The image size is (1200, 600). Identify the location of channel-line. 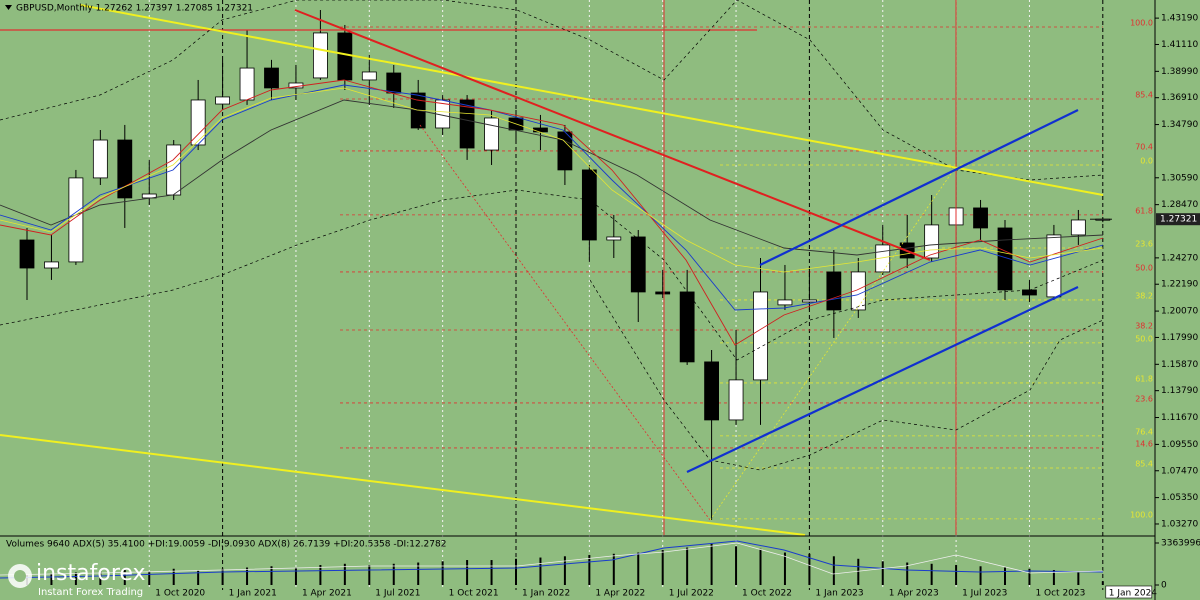
(919, 187).